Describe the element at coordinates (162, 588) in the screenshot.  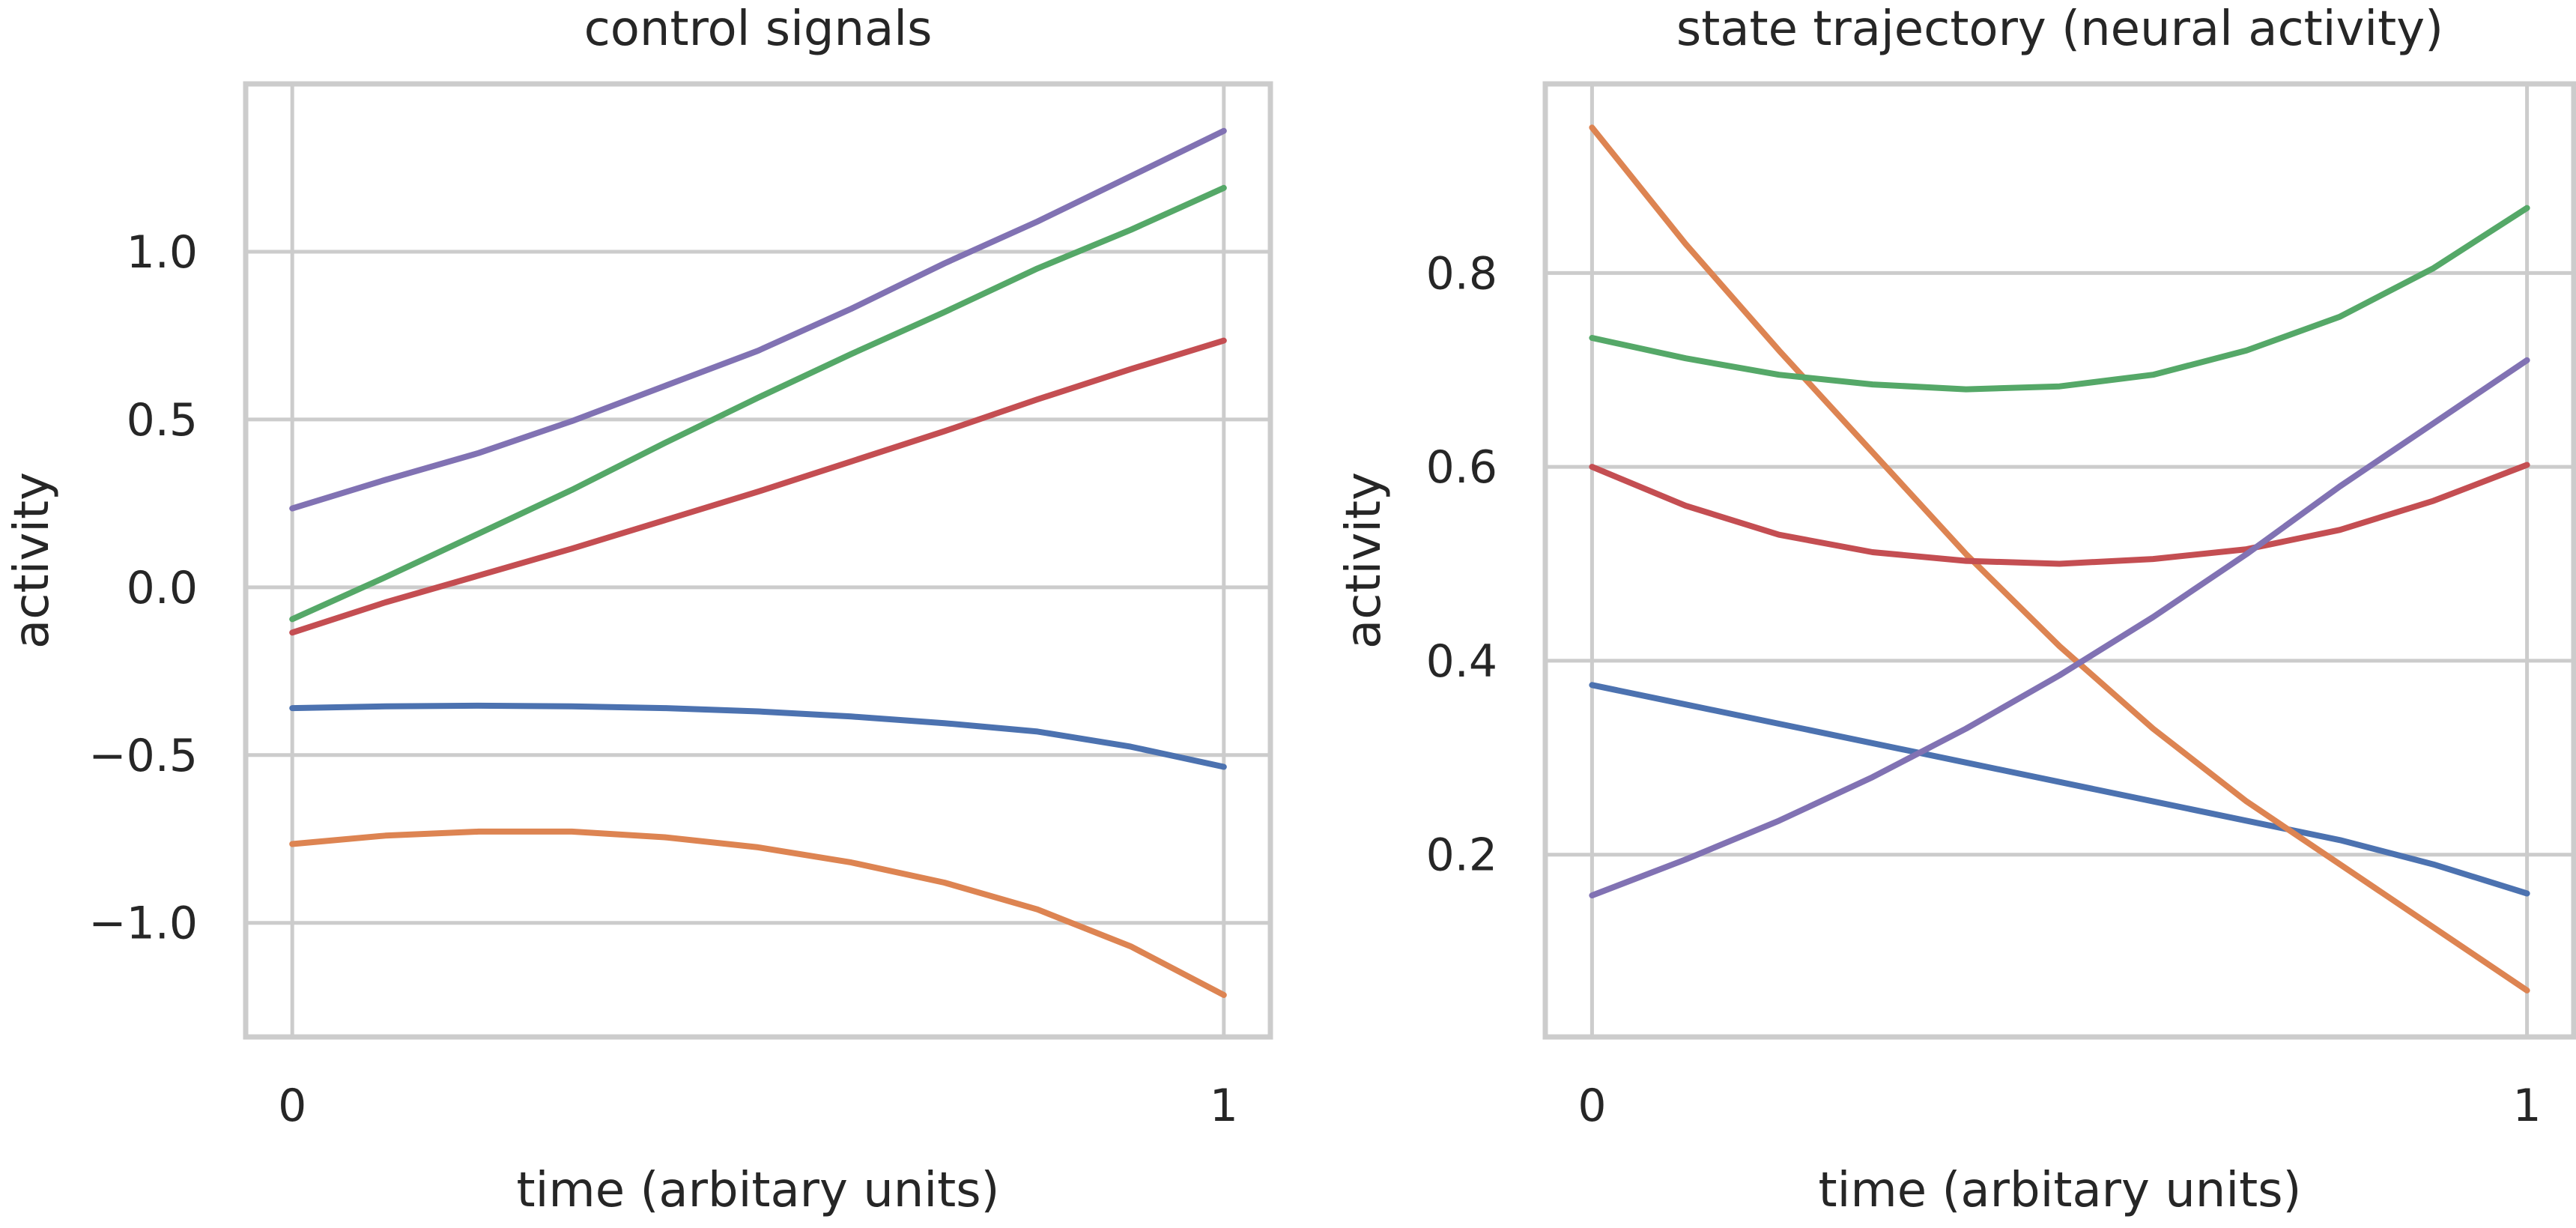
I see `y-tick-label: 0.0` at that location.